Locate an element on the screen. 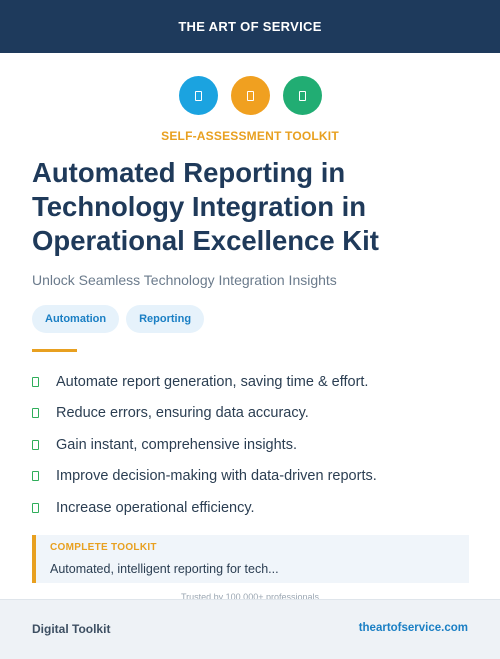  document-icon-green is located at coordinates (302, 95).